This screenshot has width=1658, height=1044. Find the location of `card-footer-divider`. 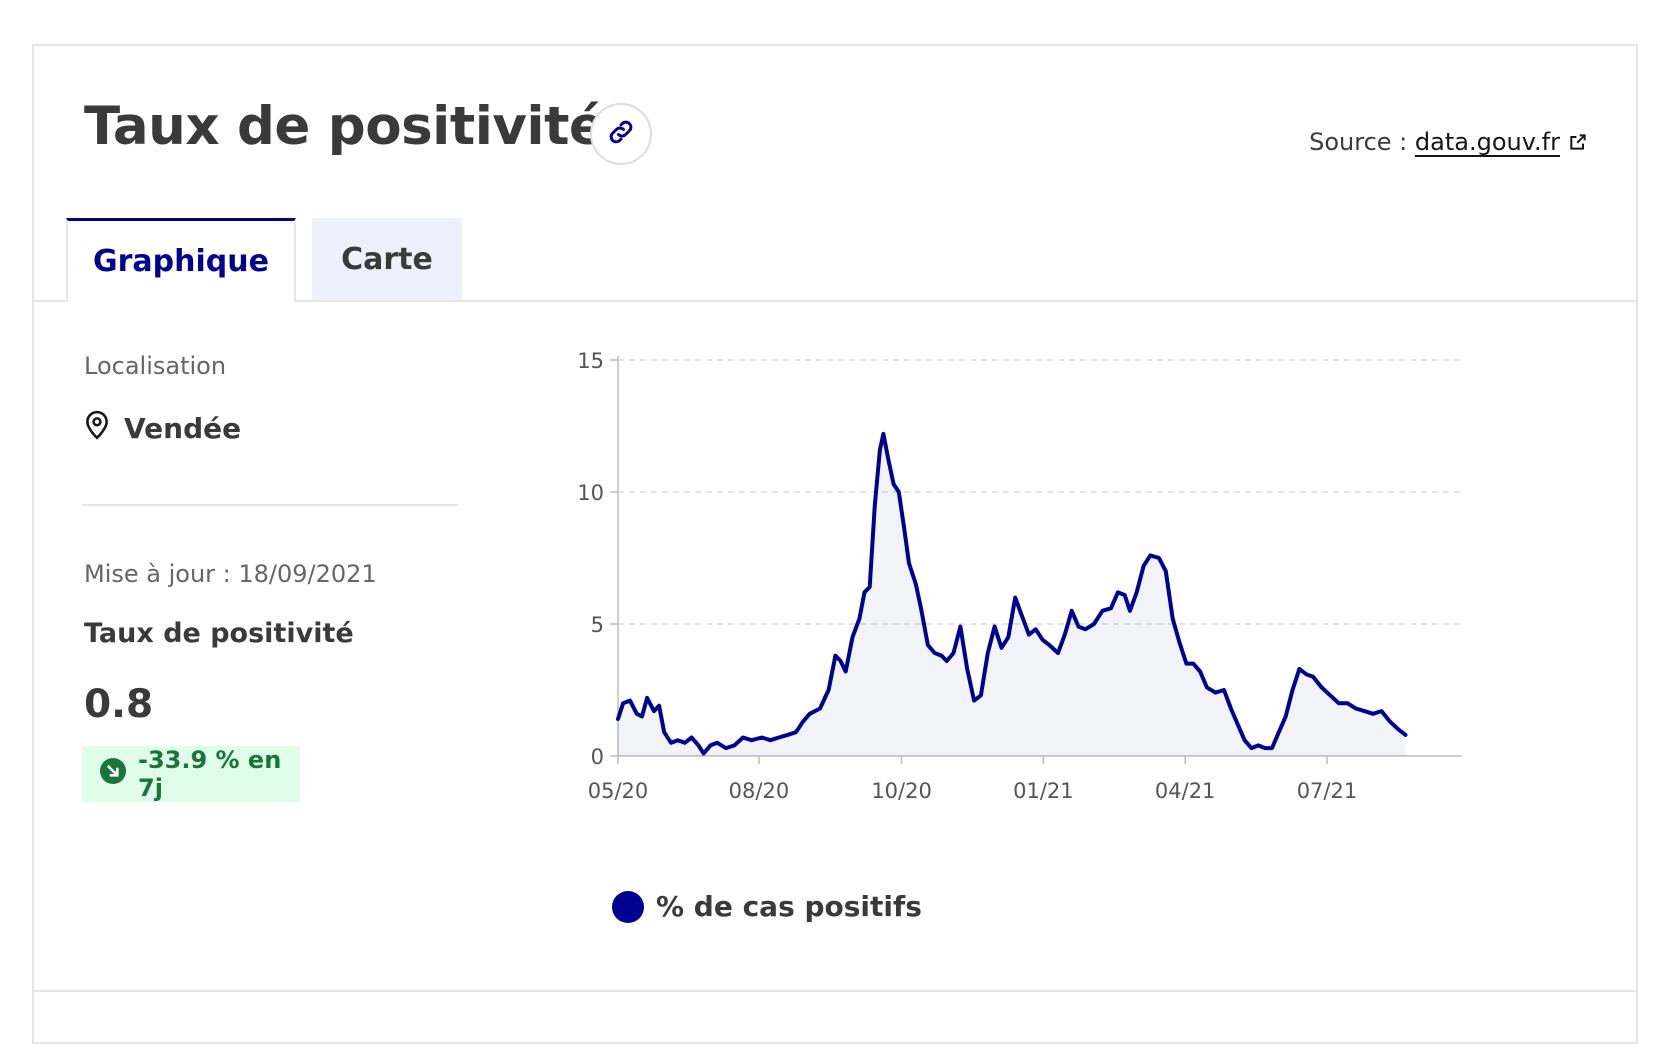

card-footer-divider is located at coordinates (835, 991).